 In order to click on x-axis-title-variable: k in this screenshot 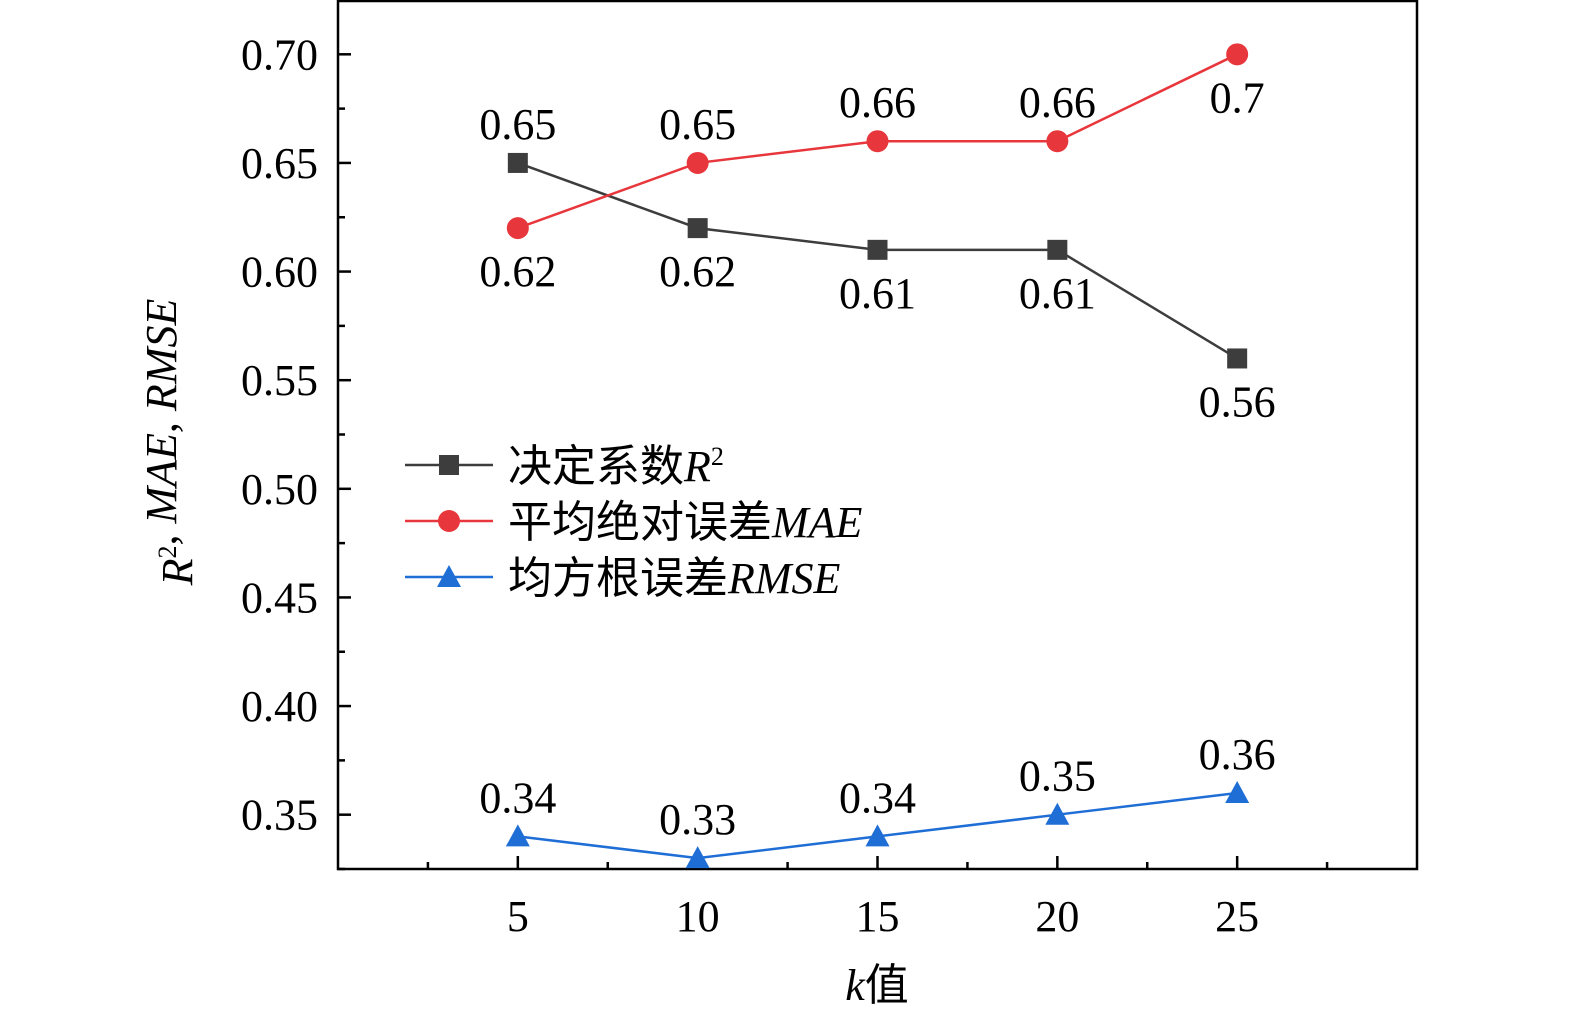, I will do `click(855, 985)`.